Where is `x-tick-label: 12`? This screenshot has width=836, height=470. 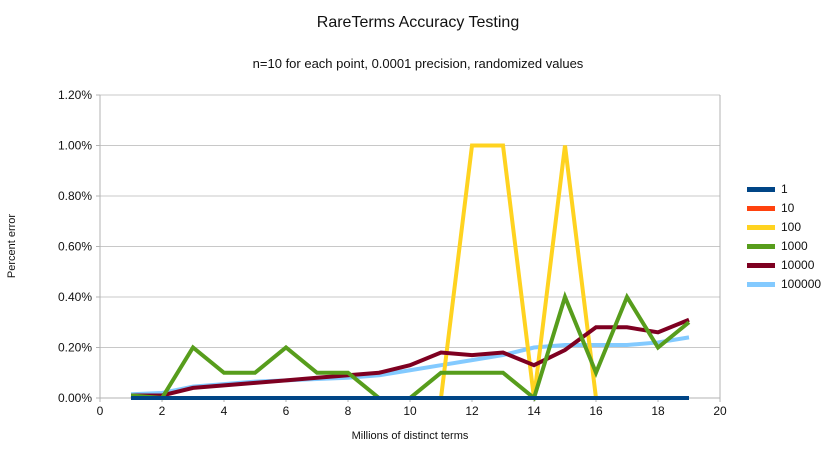
x-tick-label: 12 is located at coordinates (472, 411).